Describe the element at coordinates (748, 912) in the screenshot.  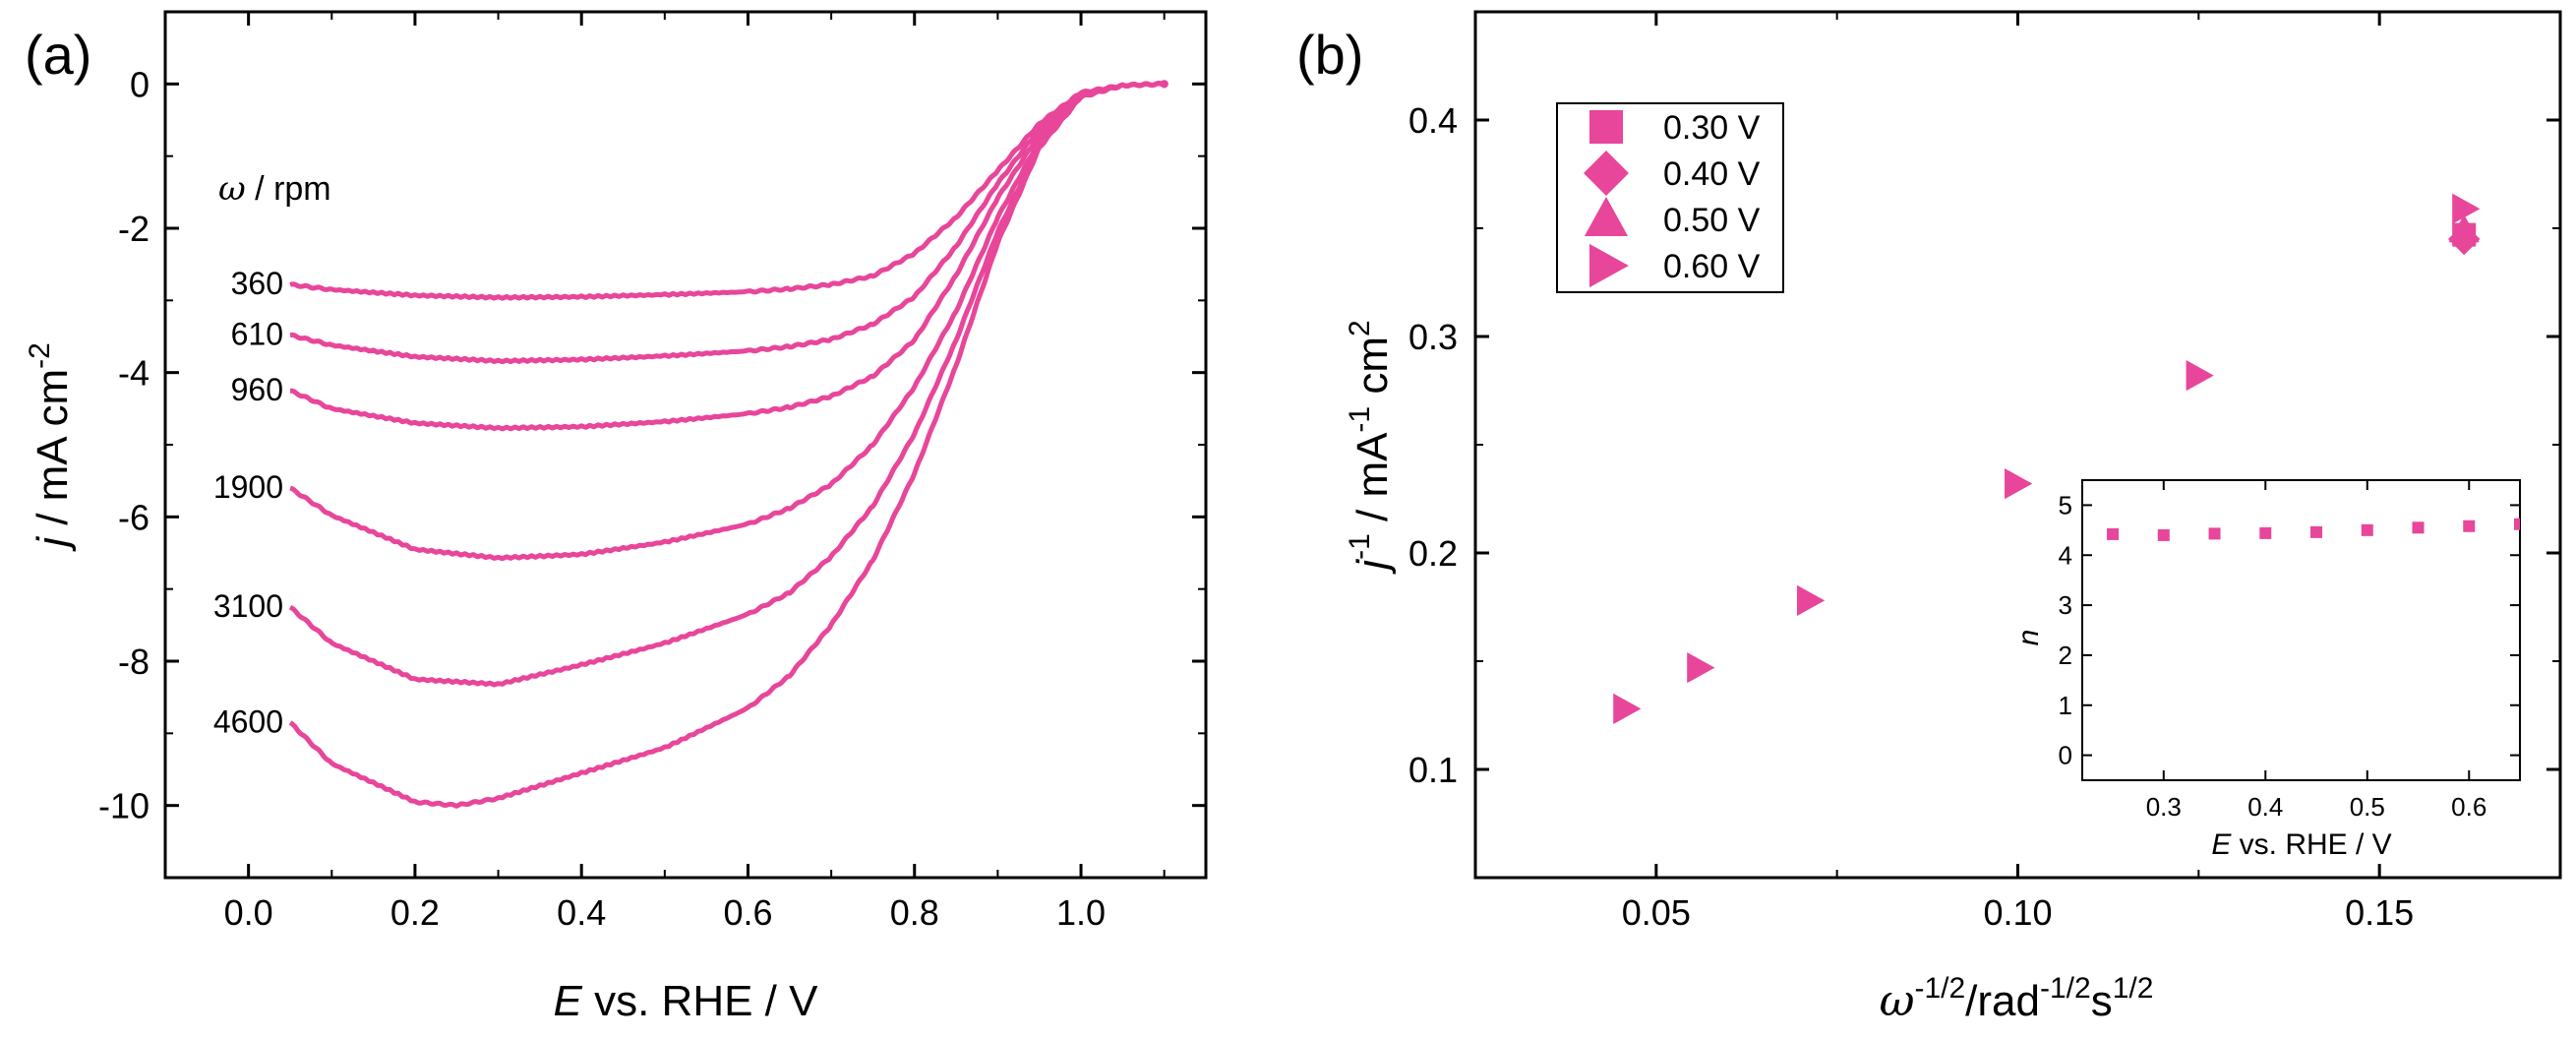
I see `x-tick-label-a: 0.6` at that location.